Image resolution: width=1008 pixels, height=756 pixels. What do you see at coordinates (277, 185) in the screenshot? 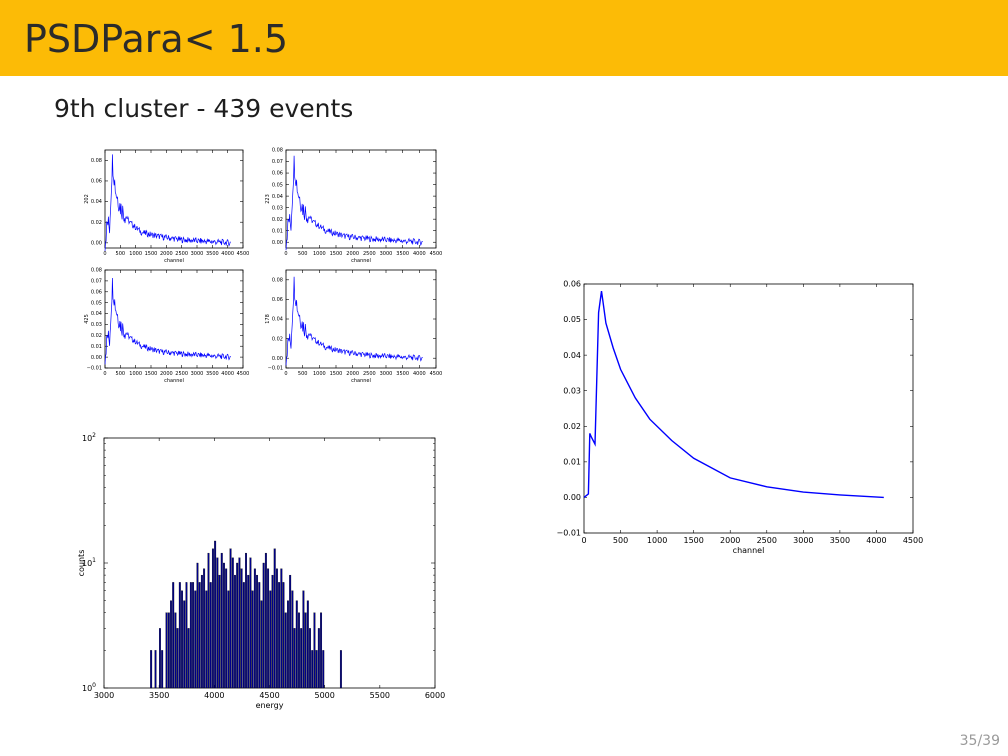
I see `y-tick-label: 0.05` at bounding box center [277, 185].